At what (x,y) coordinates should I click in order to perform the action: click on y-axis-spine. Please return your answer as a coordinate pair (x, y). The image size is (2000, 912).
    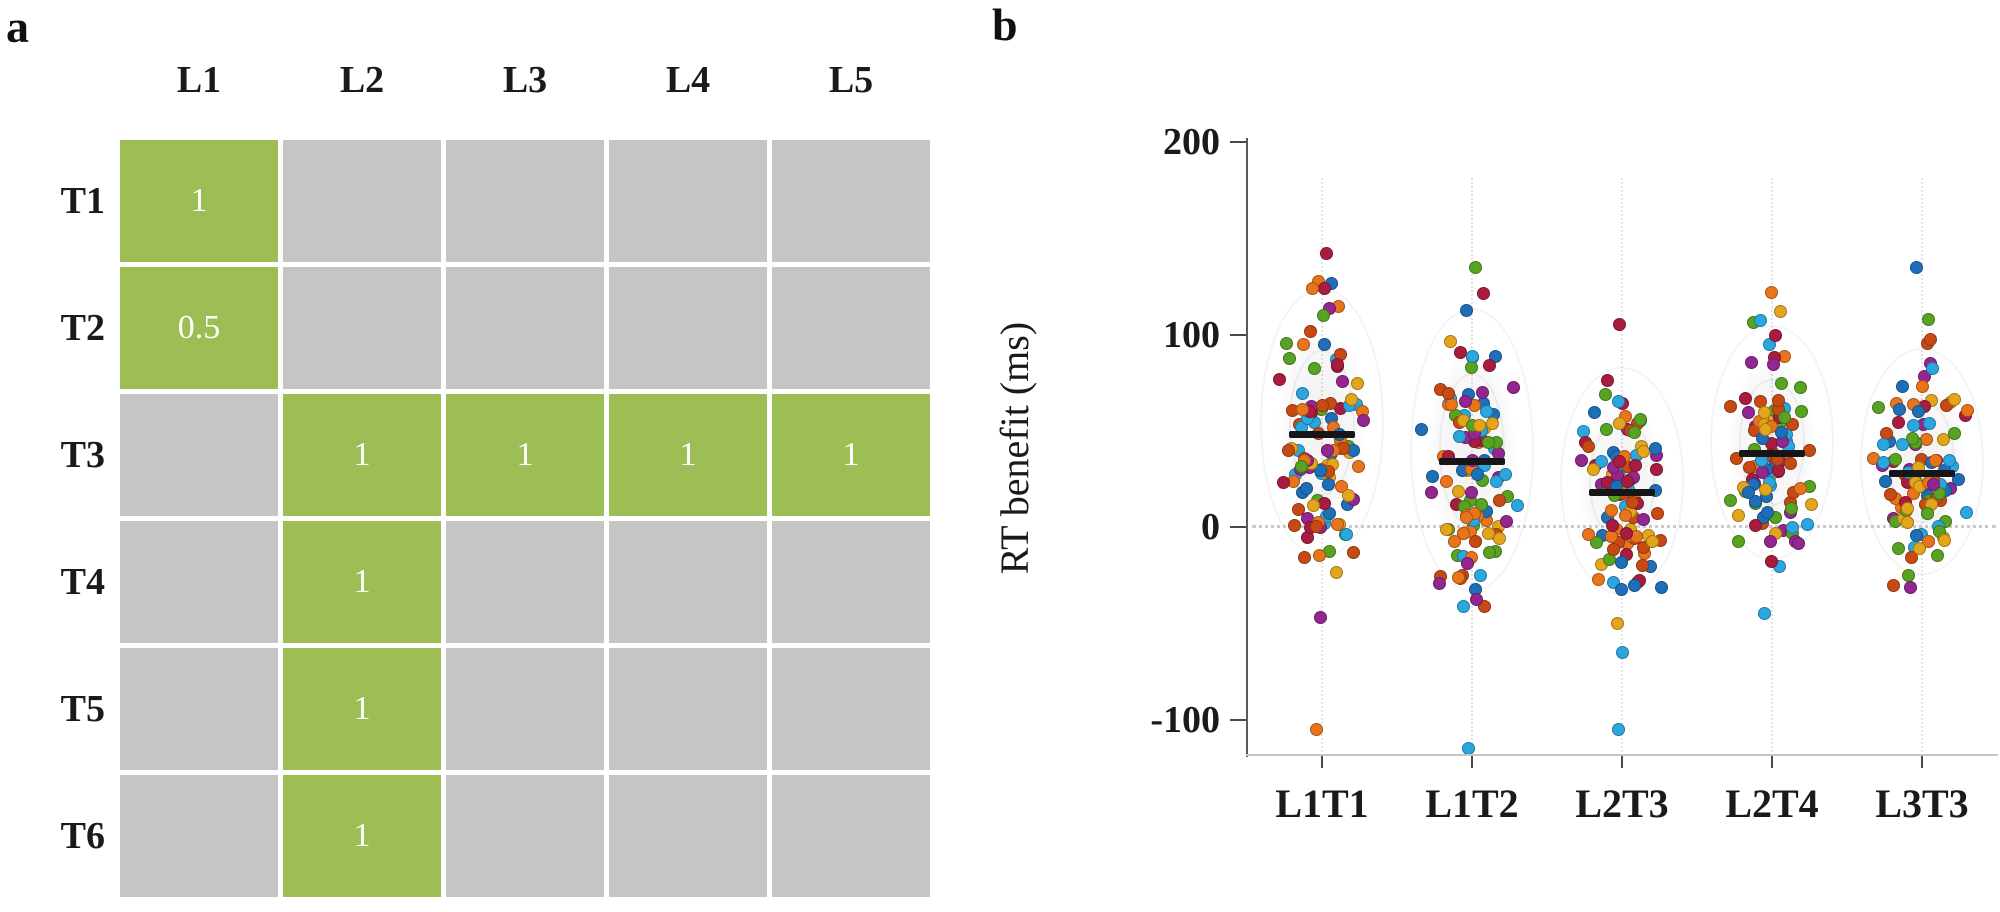
    Looking at the image, I should click on (1247, 447).